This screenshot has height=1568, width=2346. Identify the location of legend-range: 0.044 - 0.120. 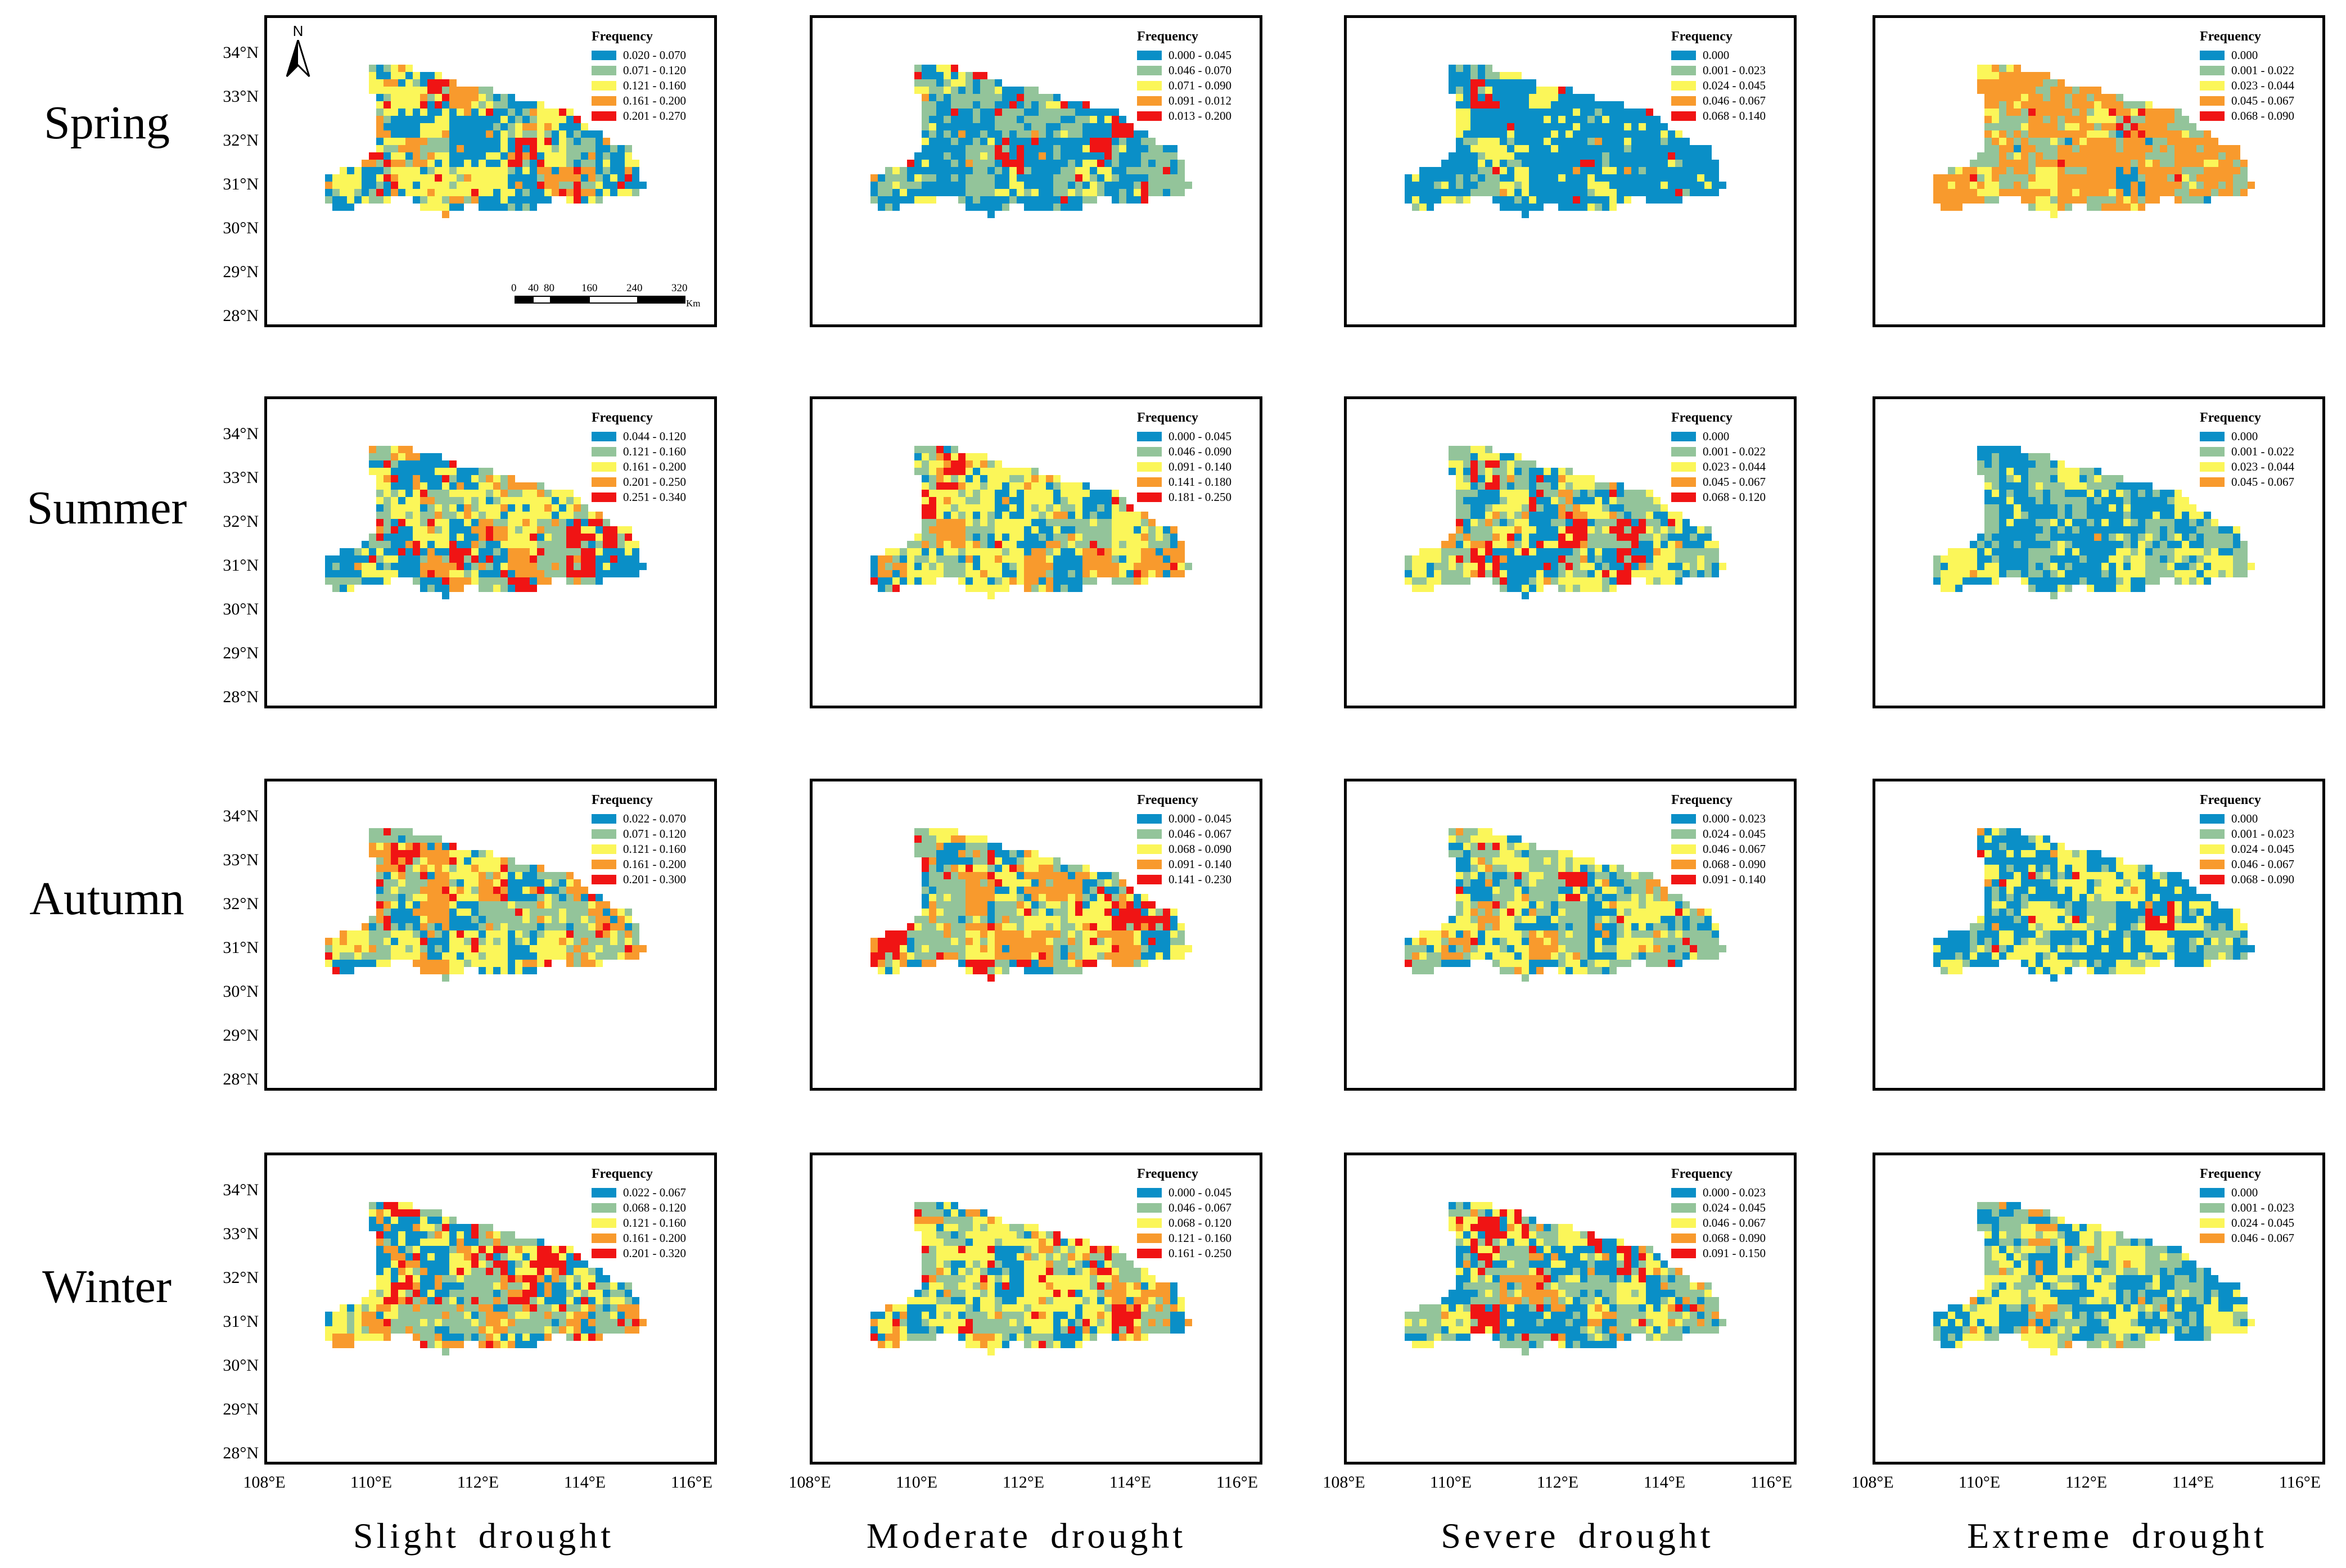
(654, 436).